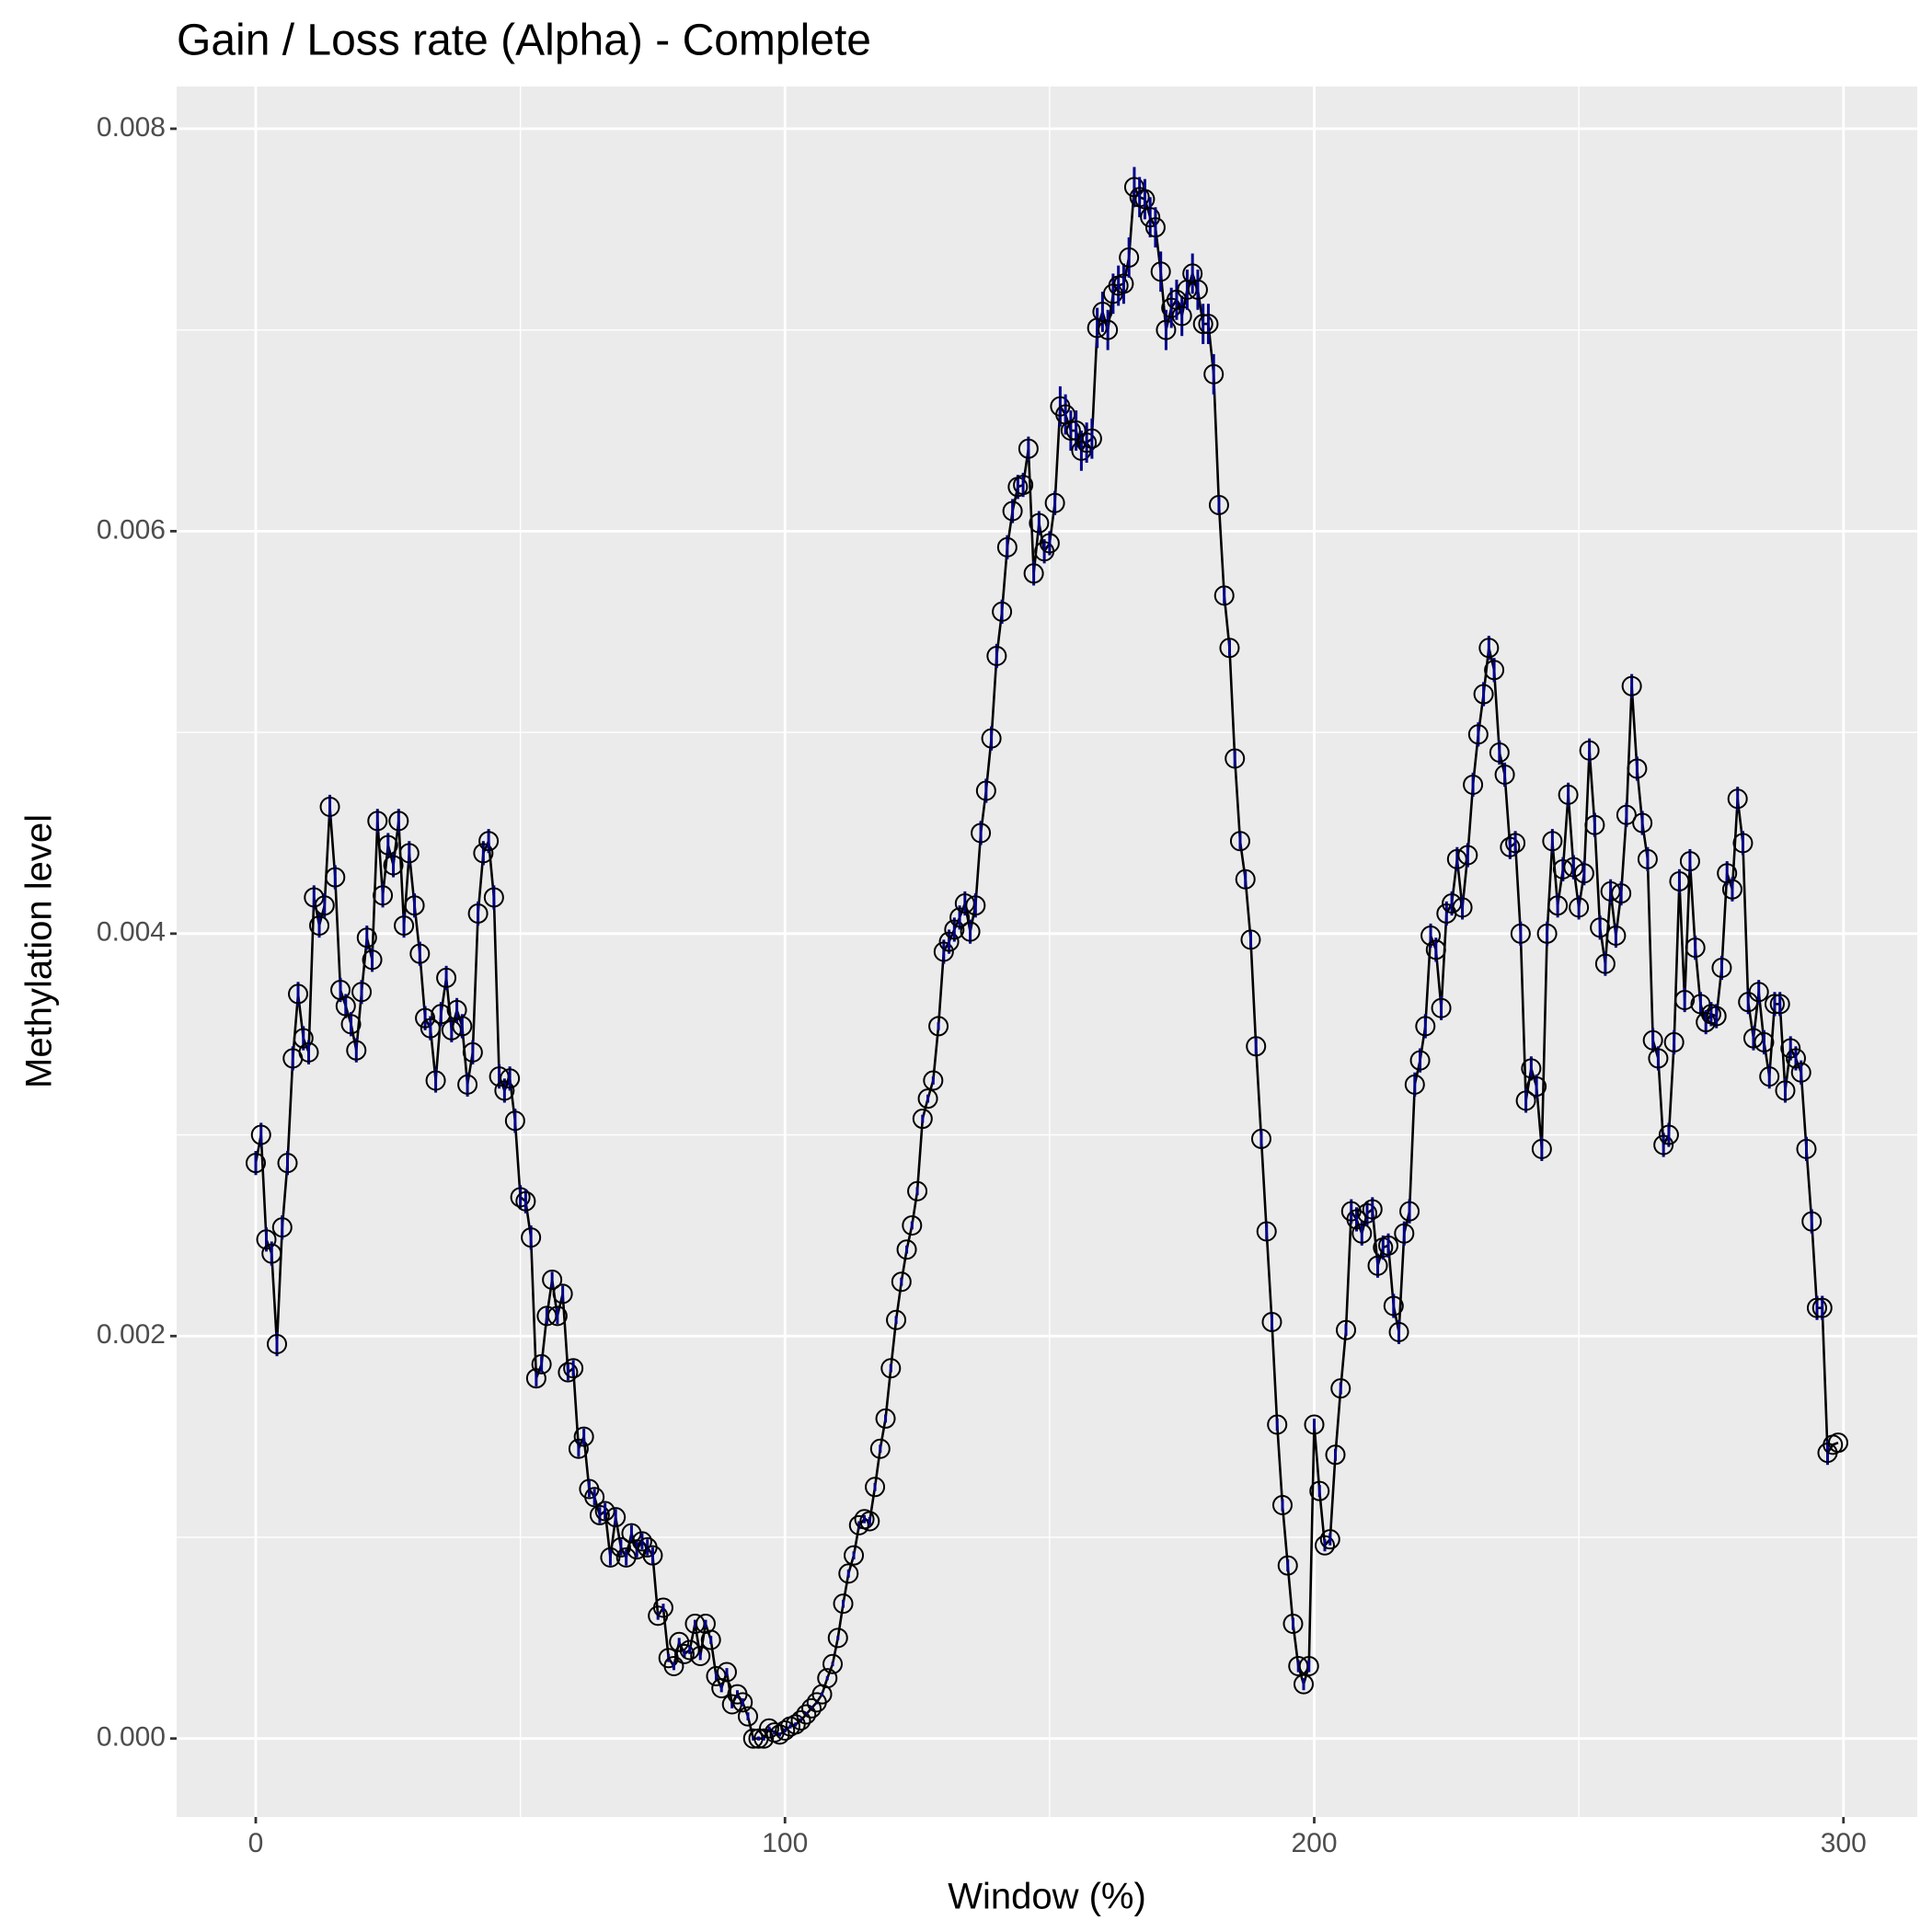 The height and width of the screenshot is (1932, 1932). I want to click on y-tick-label: 0.004, so click(131, 932).